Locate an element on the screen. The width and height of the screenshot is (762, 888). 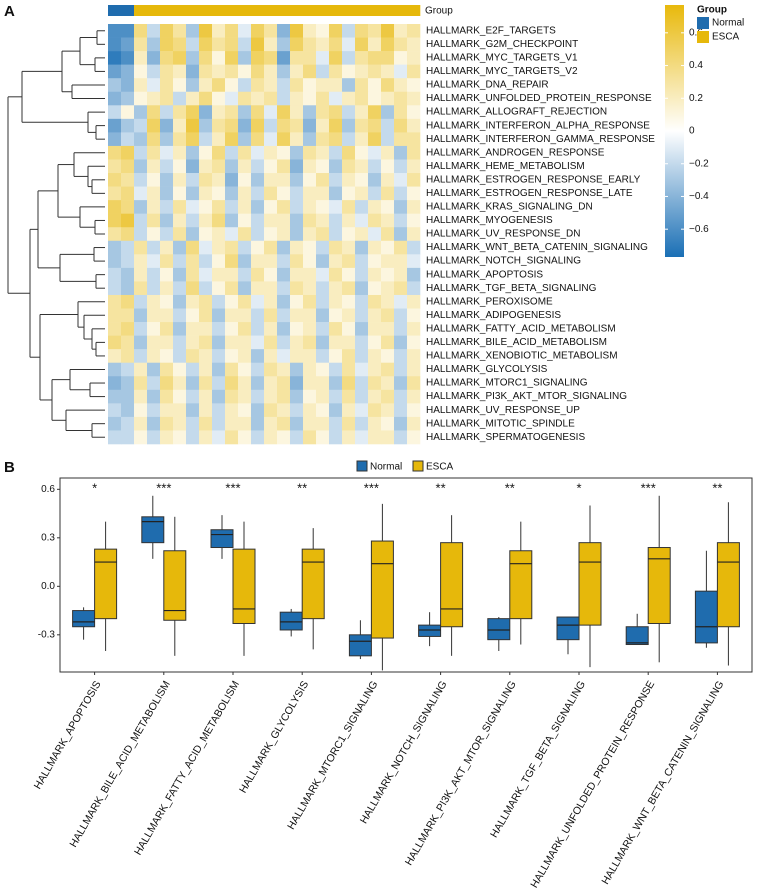
row-label: HALLMARK_MTORC1_SIGNALING is located at coordinates (507, 383).